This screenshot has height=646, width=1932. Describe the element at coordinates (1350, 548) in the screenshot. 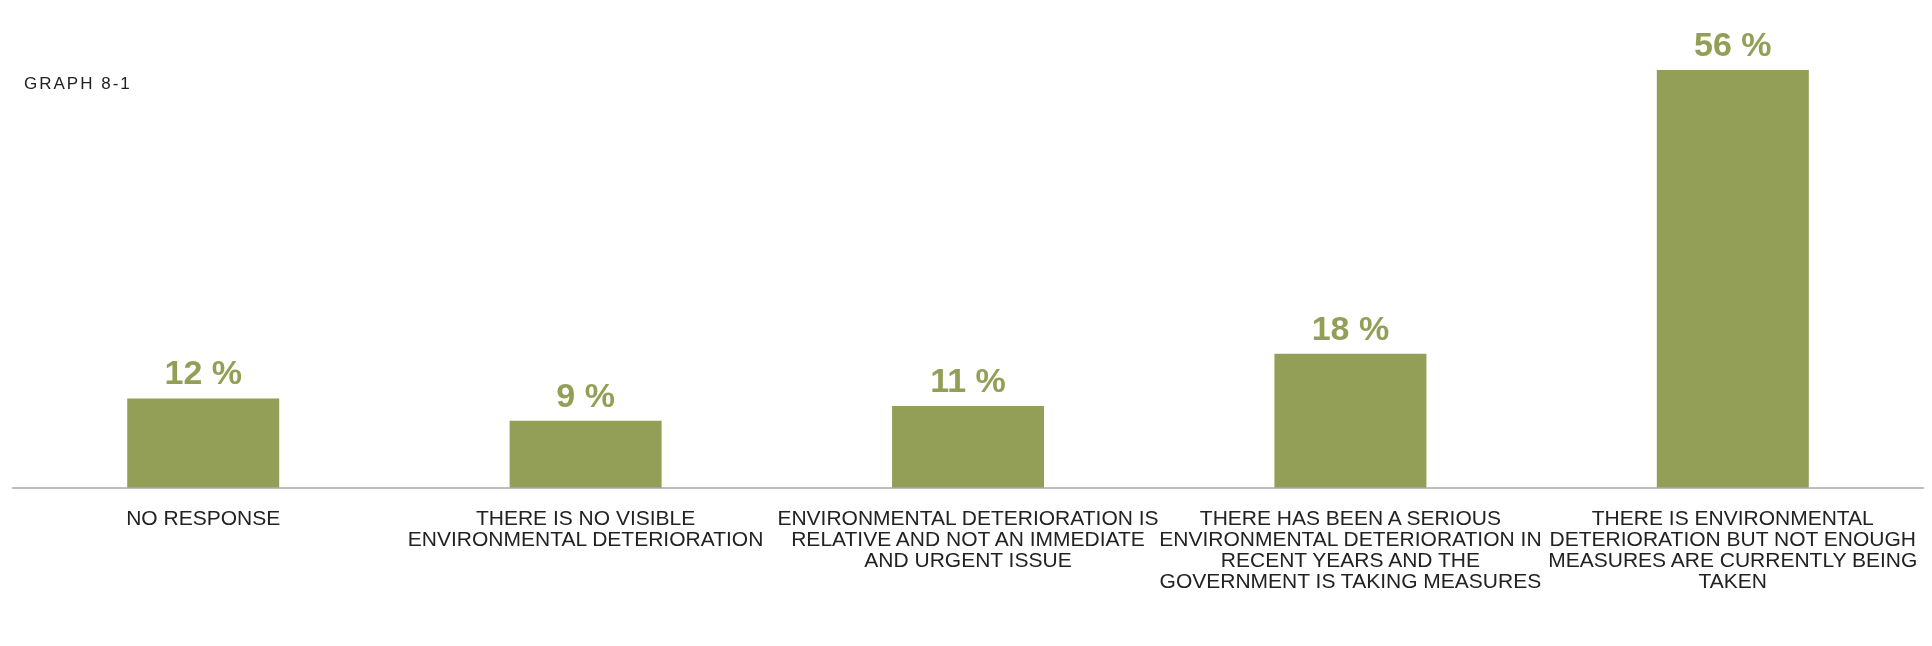

I see `x-tick-label: THERE HAS BEEN A SERIOUS ENVIRONMENTAL DETERIORATION IN RECENT YEARS AND THE GOVERNMENT IS TAKING MEASURES` at that location.